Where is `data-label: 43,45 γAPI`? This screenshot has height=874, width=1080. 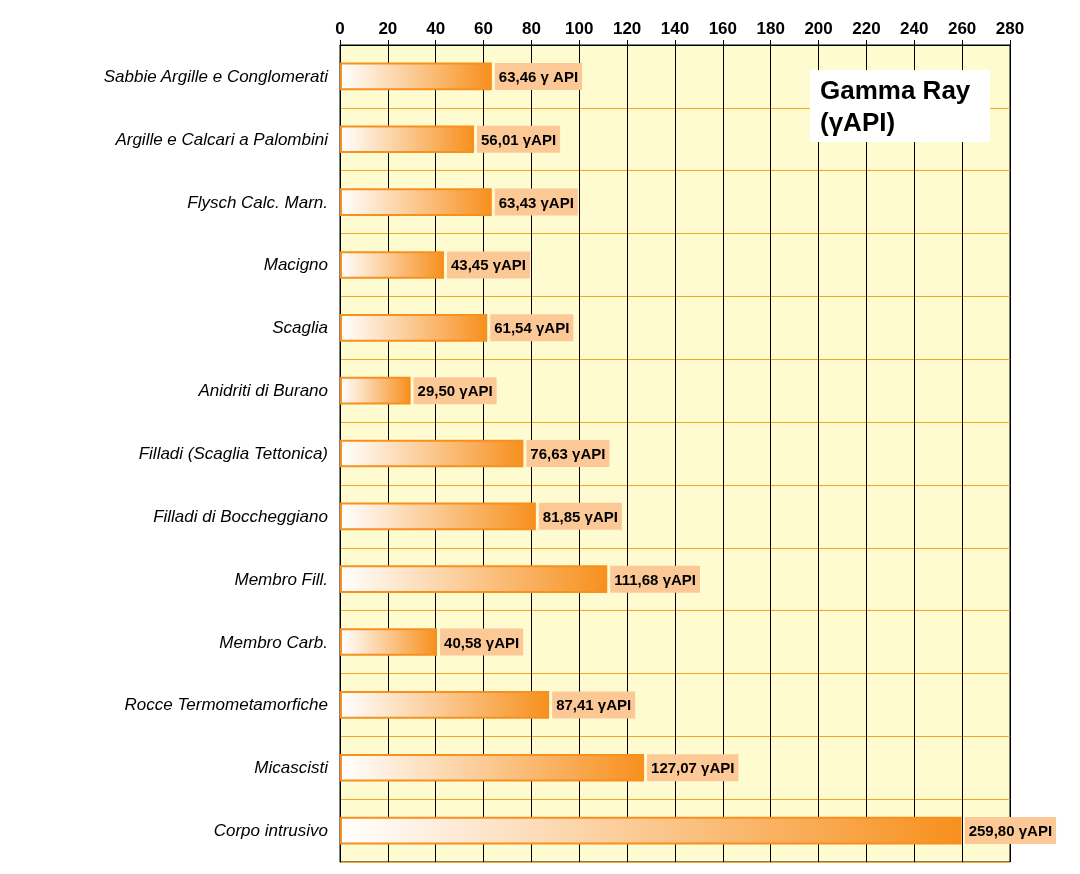 data-label: 43,45 γAPI is located at coordinates (488, 265).